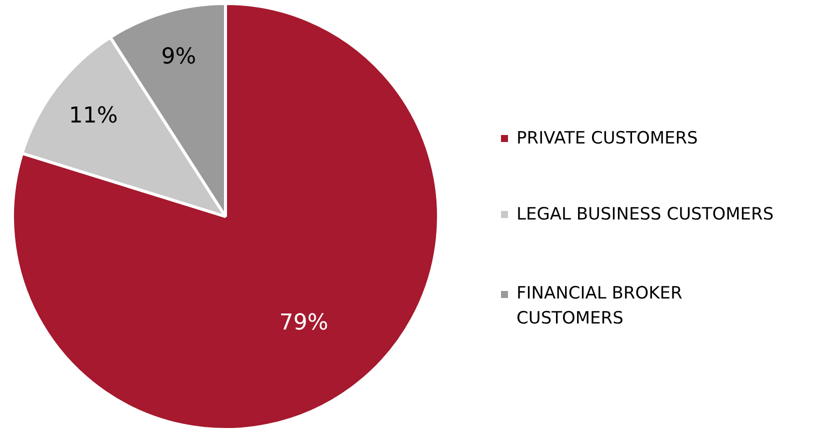 The image size is (819, 434). What do you see at coordinates (599, 306) in the screenshot?
I see `legend-label: FINANCIAL BROKER CUSTOMERS` at bounding box center [599, 306].